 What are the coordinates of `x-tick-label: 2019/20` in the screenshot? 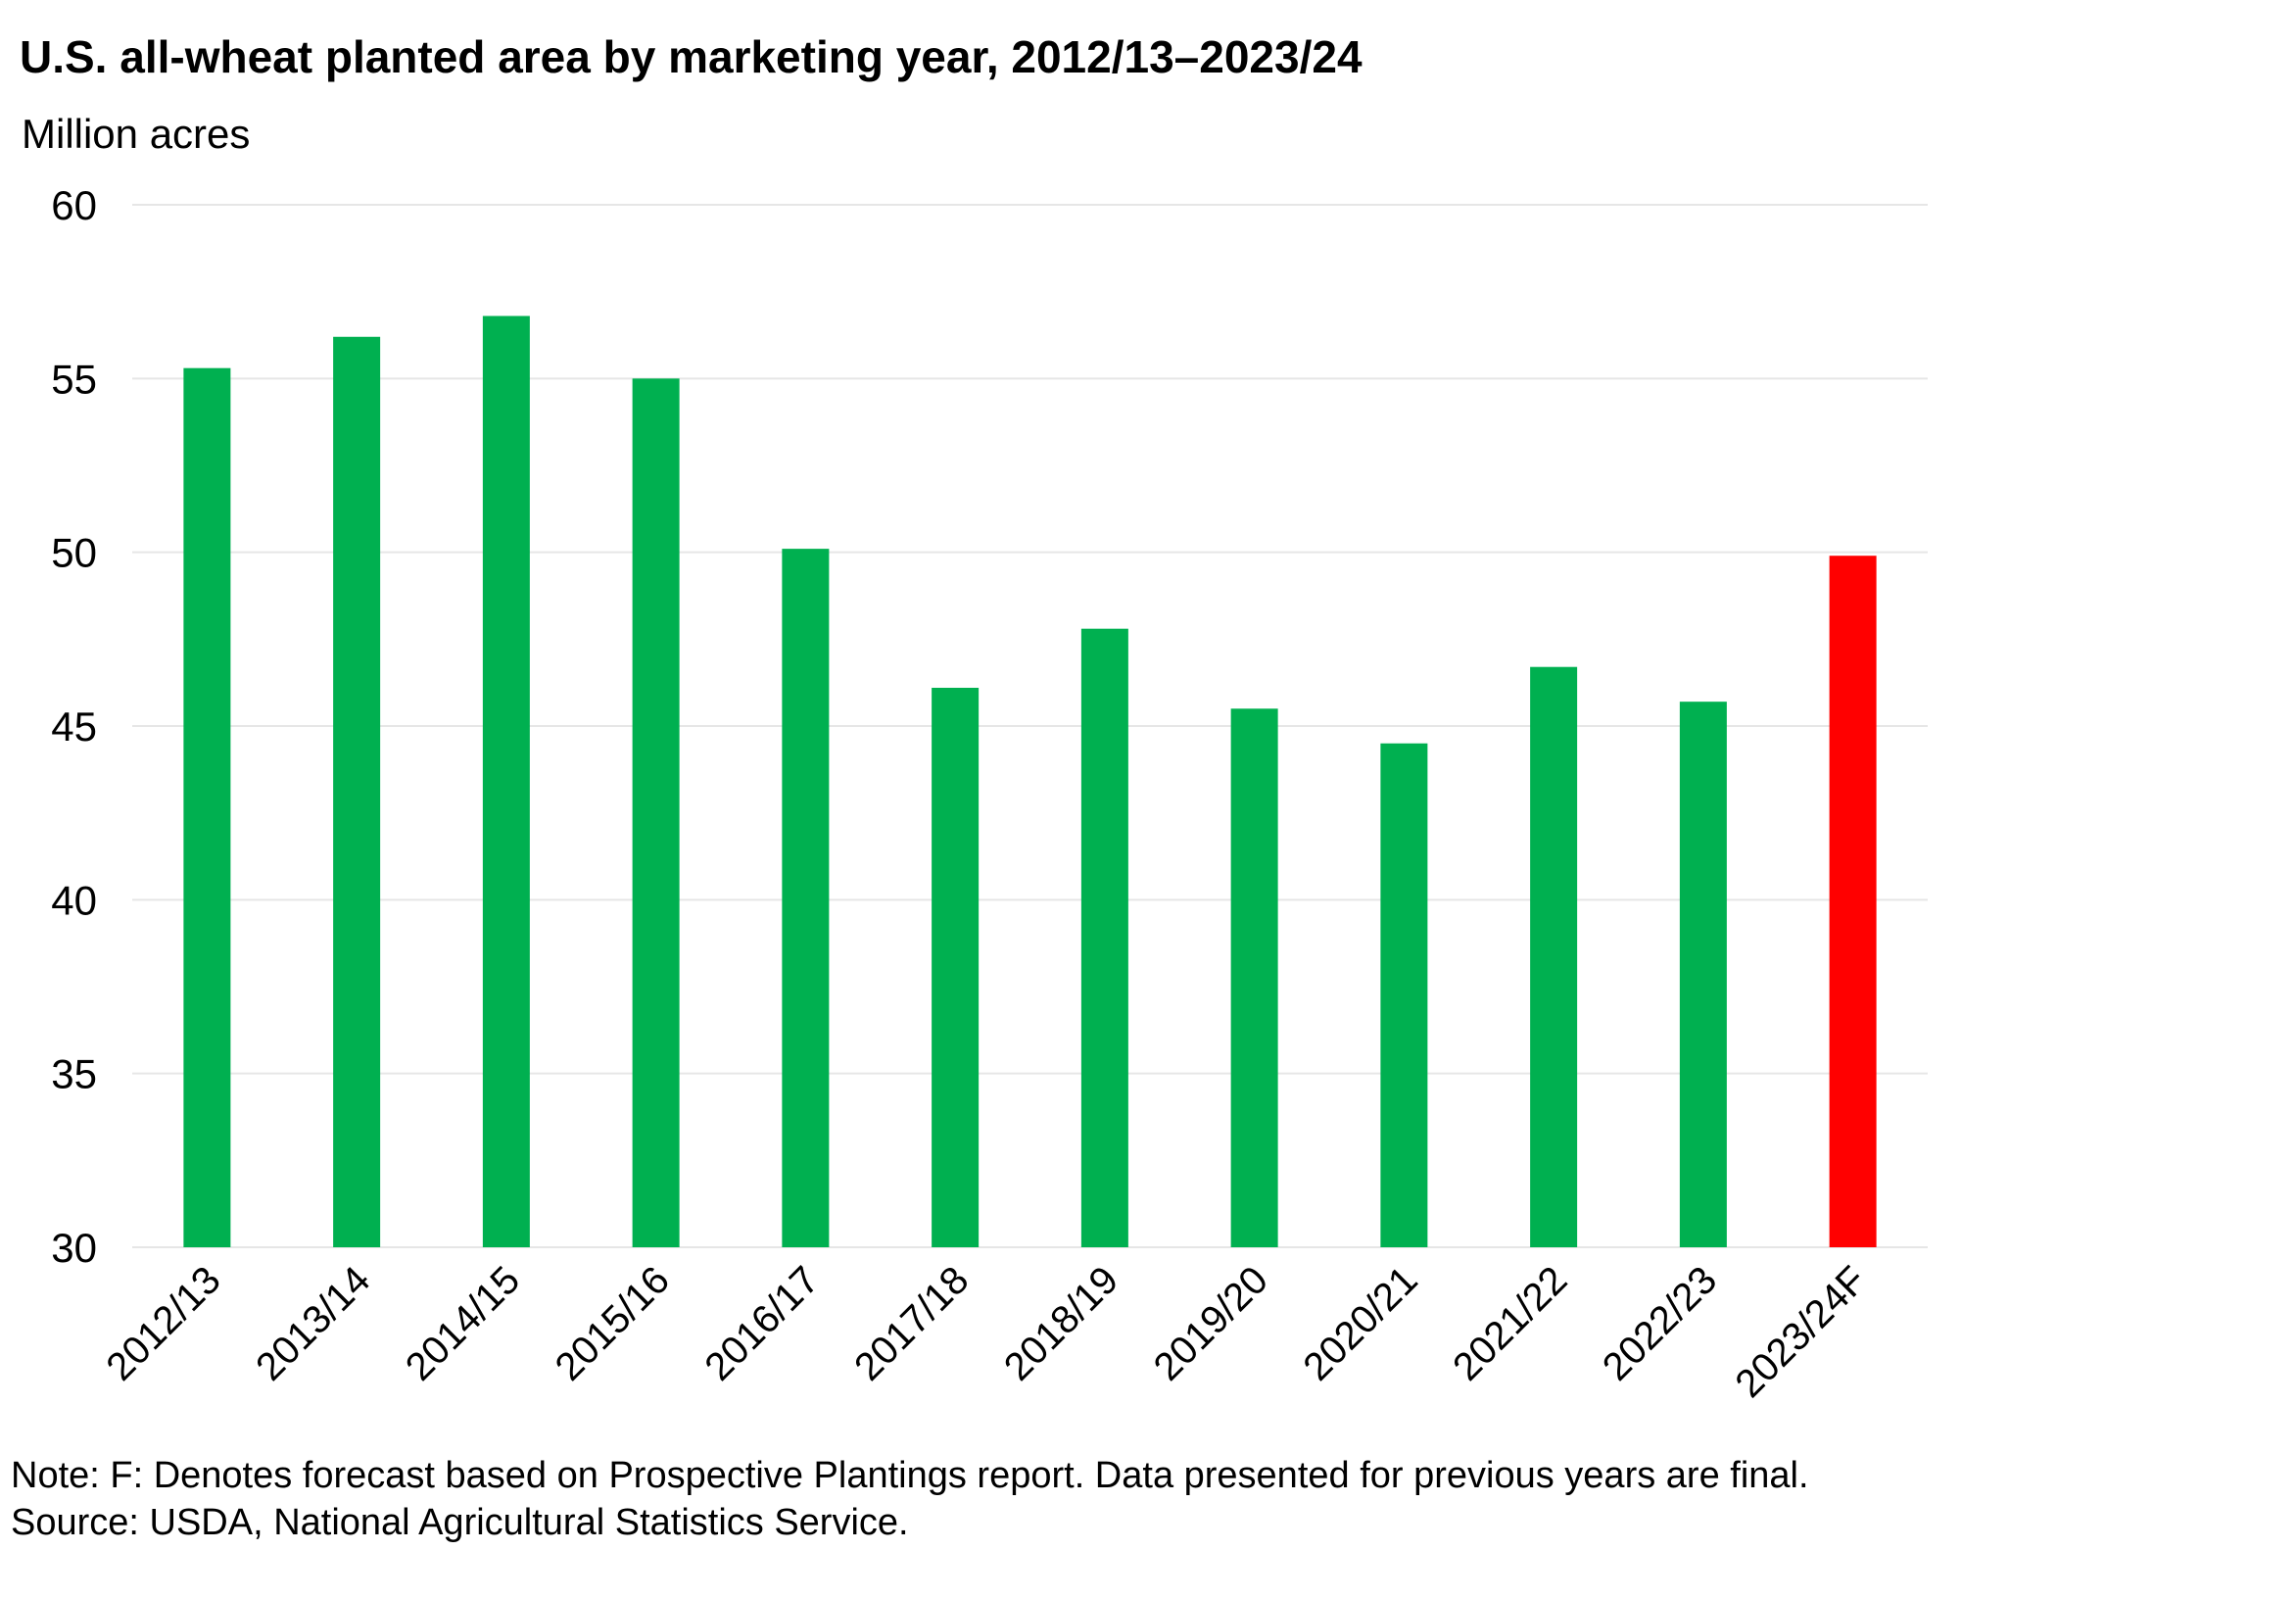 It's located at (1211, 1323).